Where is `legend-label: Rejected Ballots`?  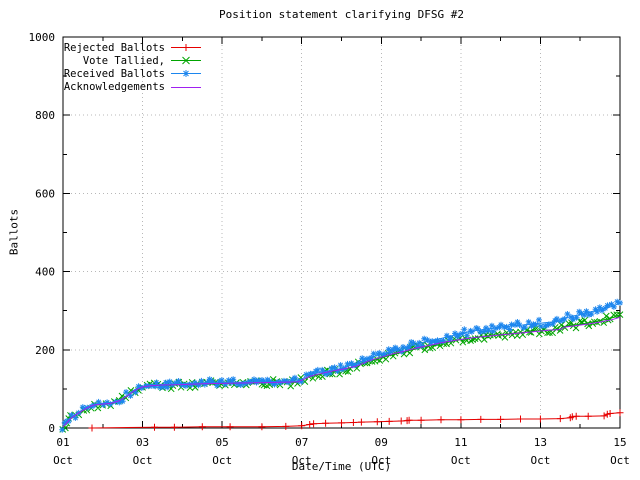
legend-label: Rejected Ballots is located at coordinates (114, 47).